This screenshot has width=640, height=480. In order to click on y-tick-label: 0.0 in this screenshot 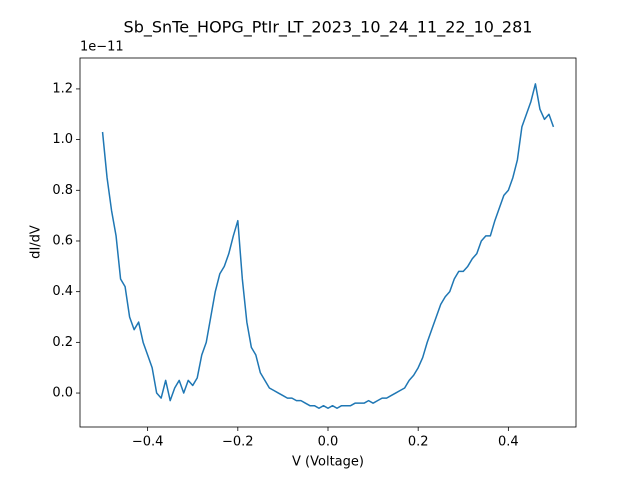, I will do `click(62, 393)`.